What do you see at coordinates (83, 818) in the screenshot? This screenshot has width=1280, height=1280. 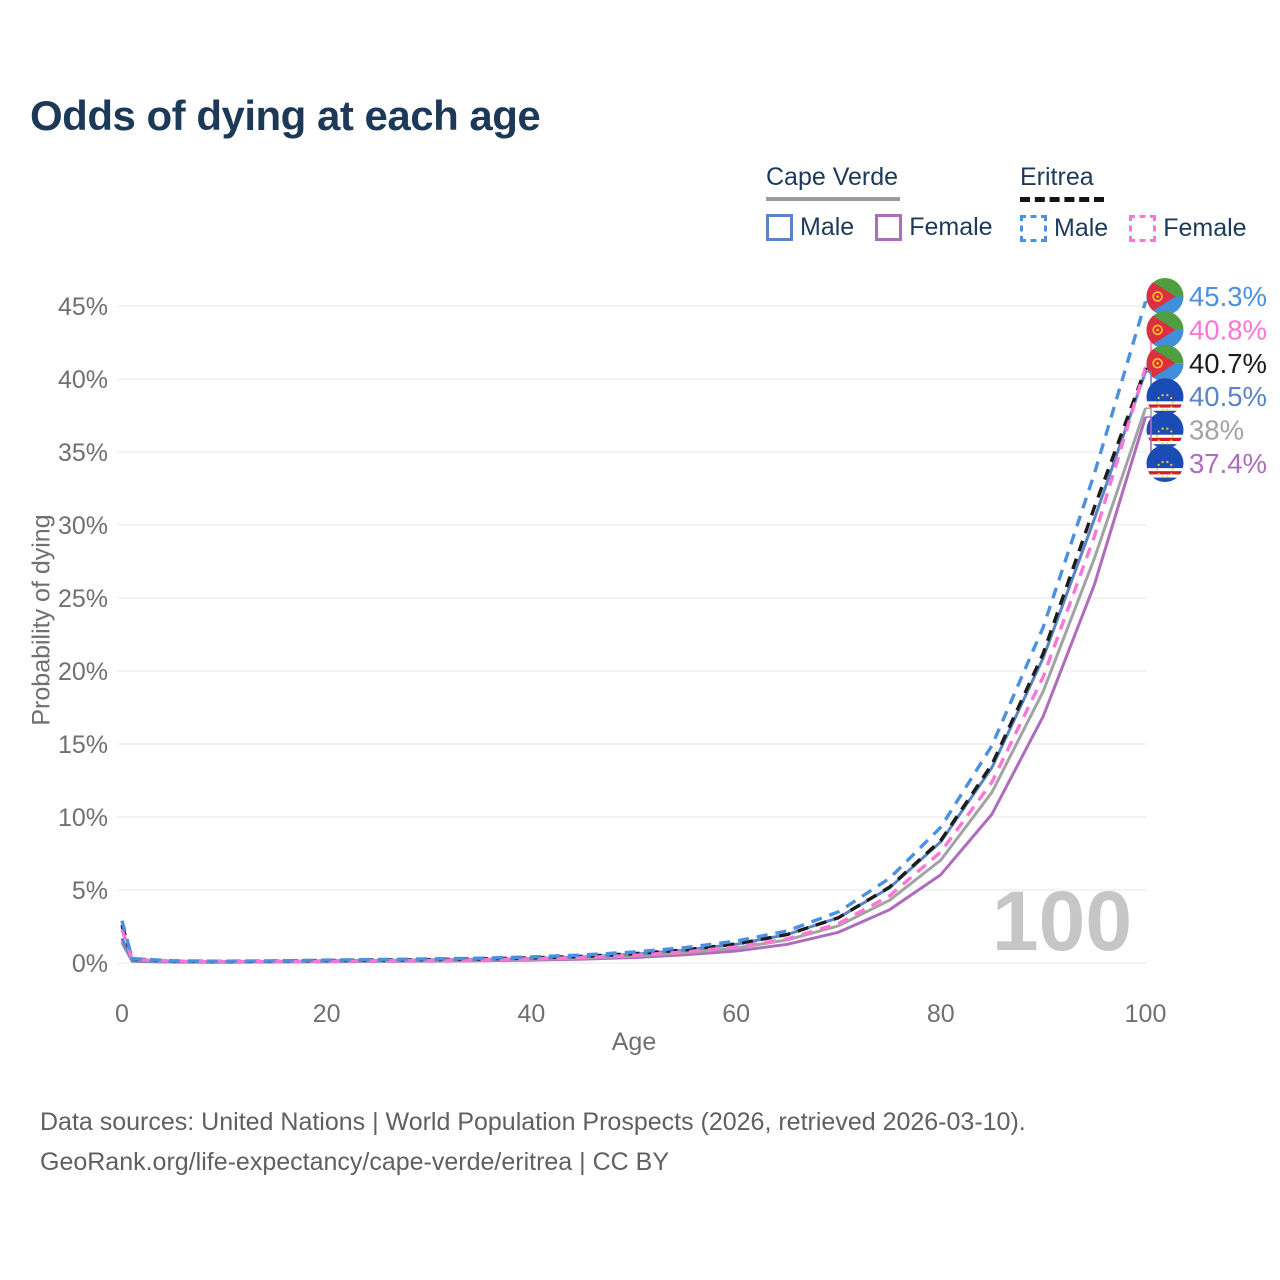 I see `y-tick-label: 10%` at bounding box center [83, 818].